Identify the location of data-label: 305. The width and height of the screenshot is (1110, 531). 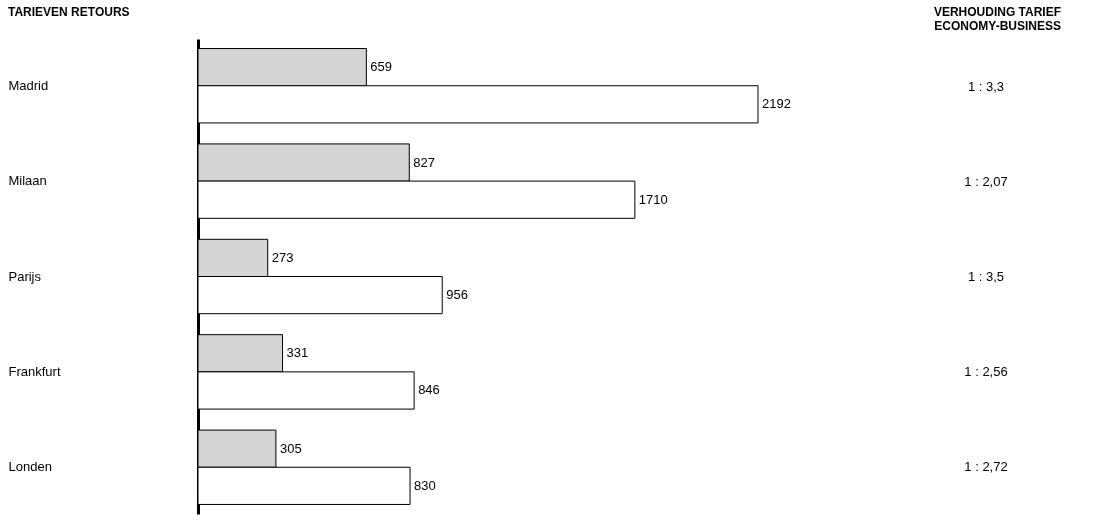
(290, 448).